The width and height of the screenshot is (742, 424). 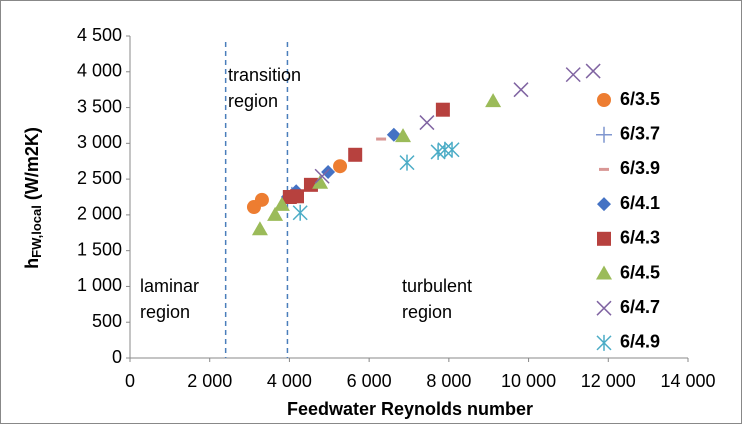 I want to click on x-axis-title: Feedwater Reynolds number, so click(x=410, y=409).